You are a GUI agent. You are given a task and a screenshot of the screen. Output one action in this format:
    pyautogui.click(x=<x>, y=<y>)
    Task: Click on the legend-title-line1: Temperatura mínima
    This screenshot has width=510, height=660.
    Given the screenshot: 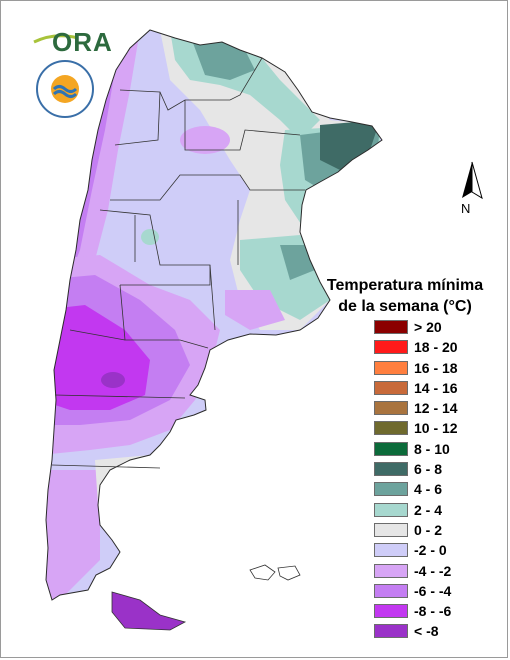 What is the action you would take?
    pyautogui.click(x=405, y=285)
    